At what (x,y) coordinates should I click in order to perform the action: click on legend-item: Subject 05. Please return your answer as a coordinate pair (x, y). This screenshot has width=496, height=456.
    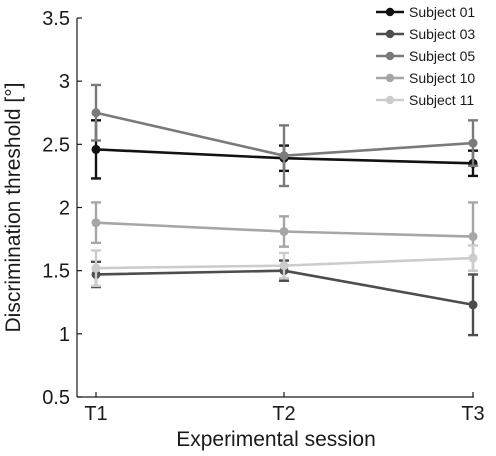
    Looking at the image, I should click on (425, 56).